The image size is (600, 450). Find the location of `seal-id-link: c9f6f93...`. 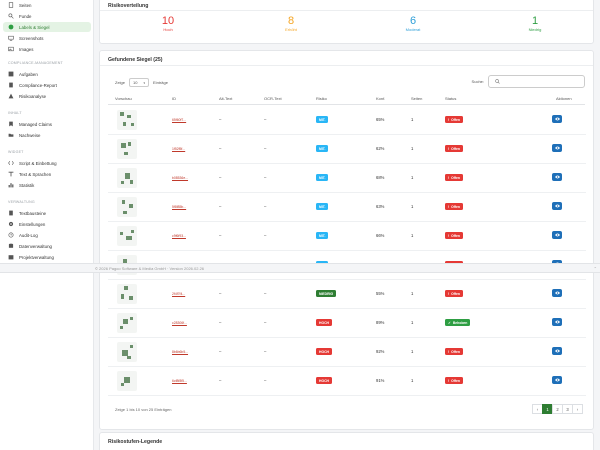

seal-id-link: c9f6f93... is located at coordinates (179, 236).